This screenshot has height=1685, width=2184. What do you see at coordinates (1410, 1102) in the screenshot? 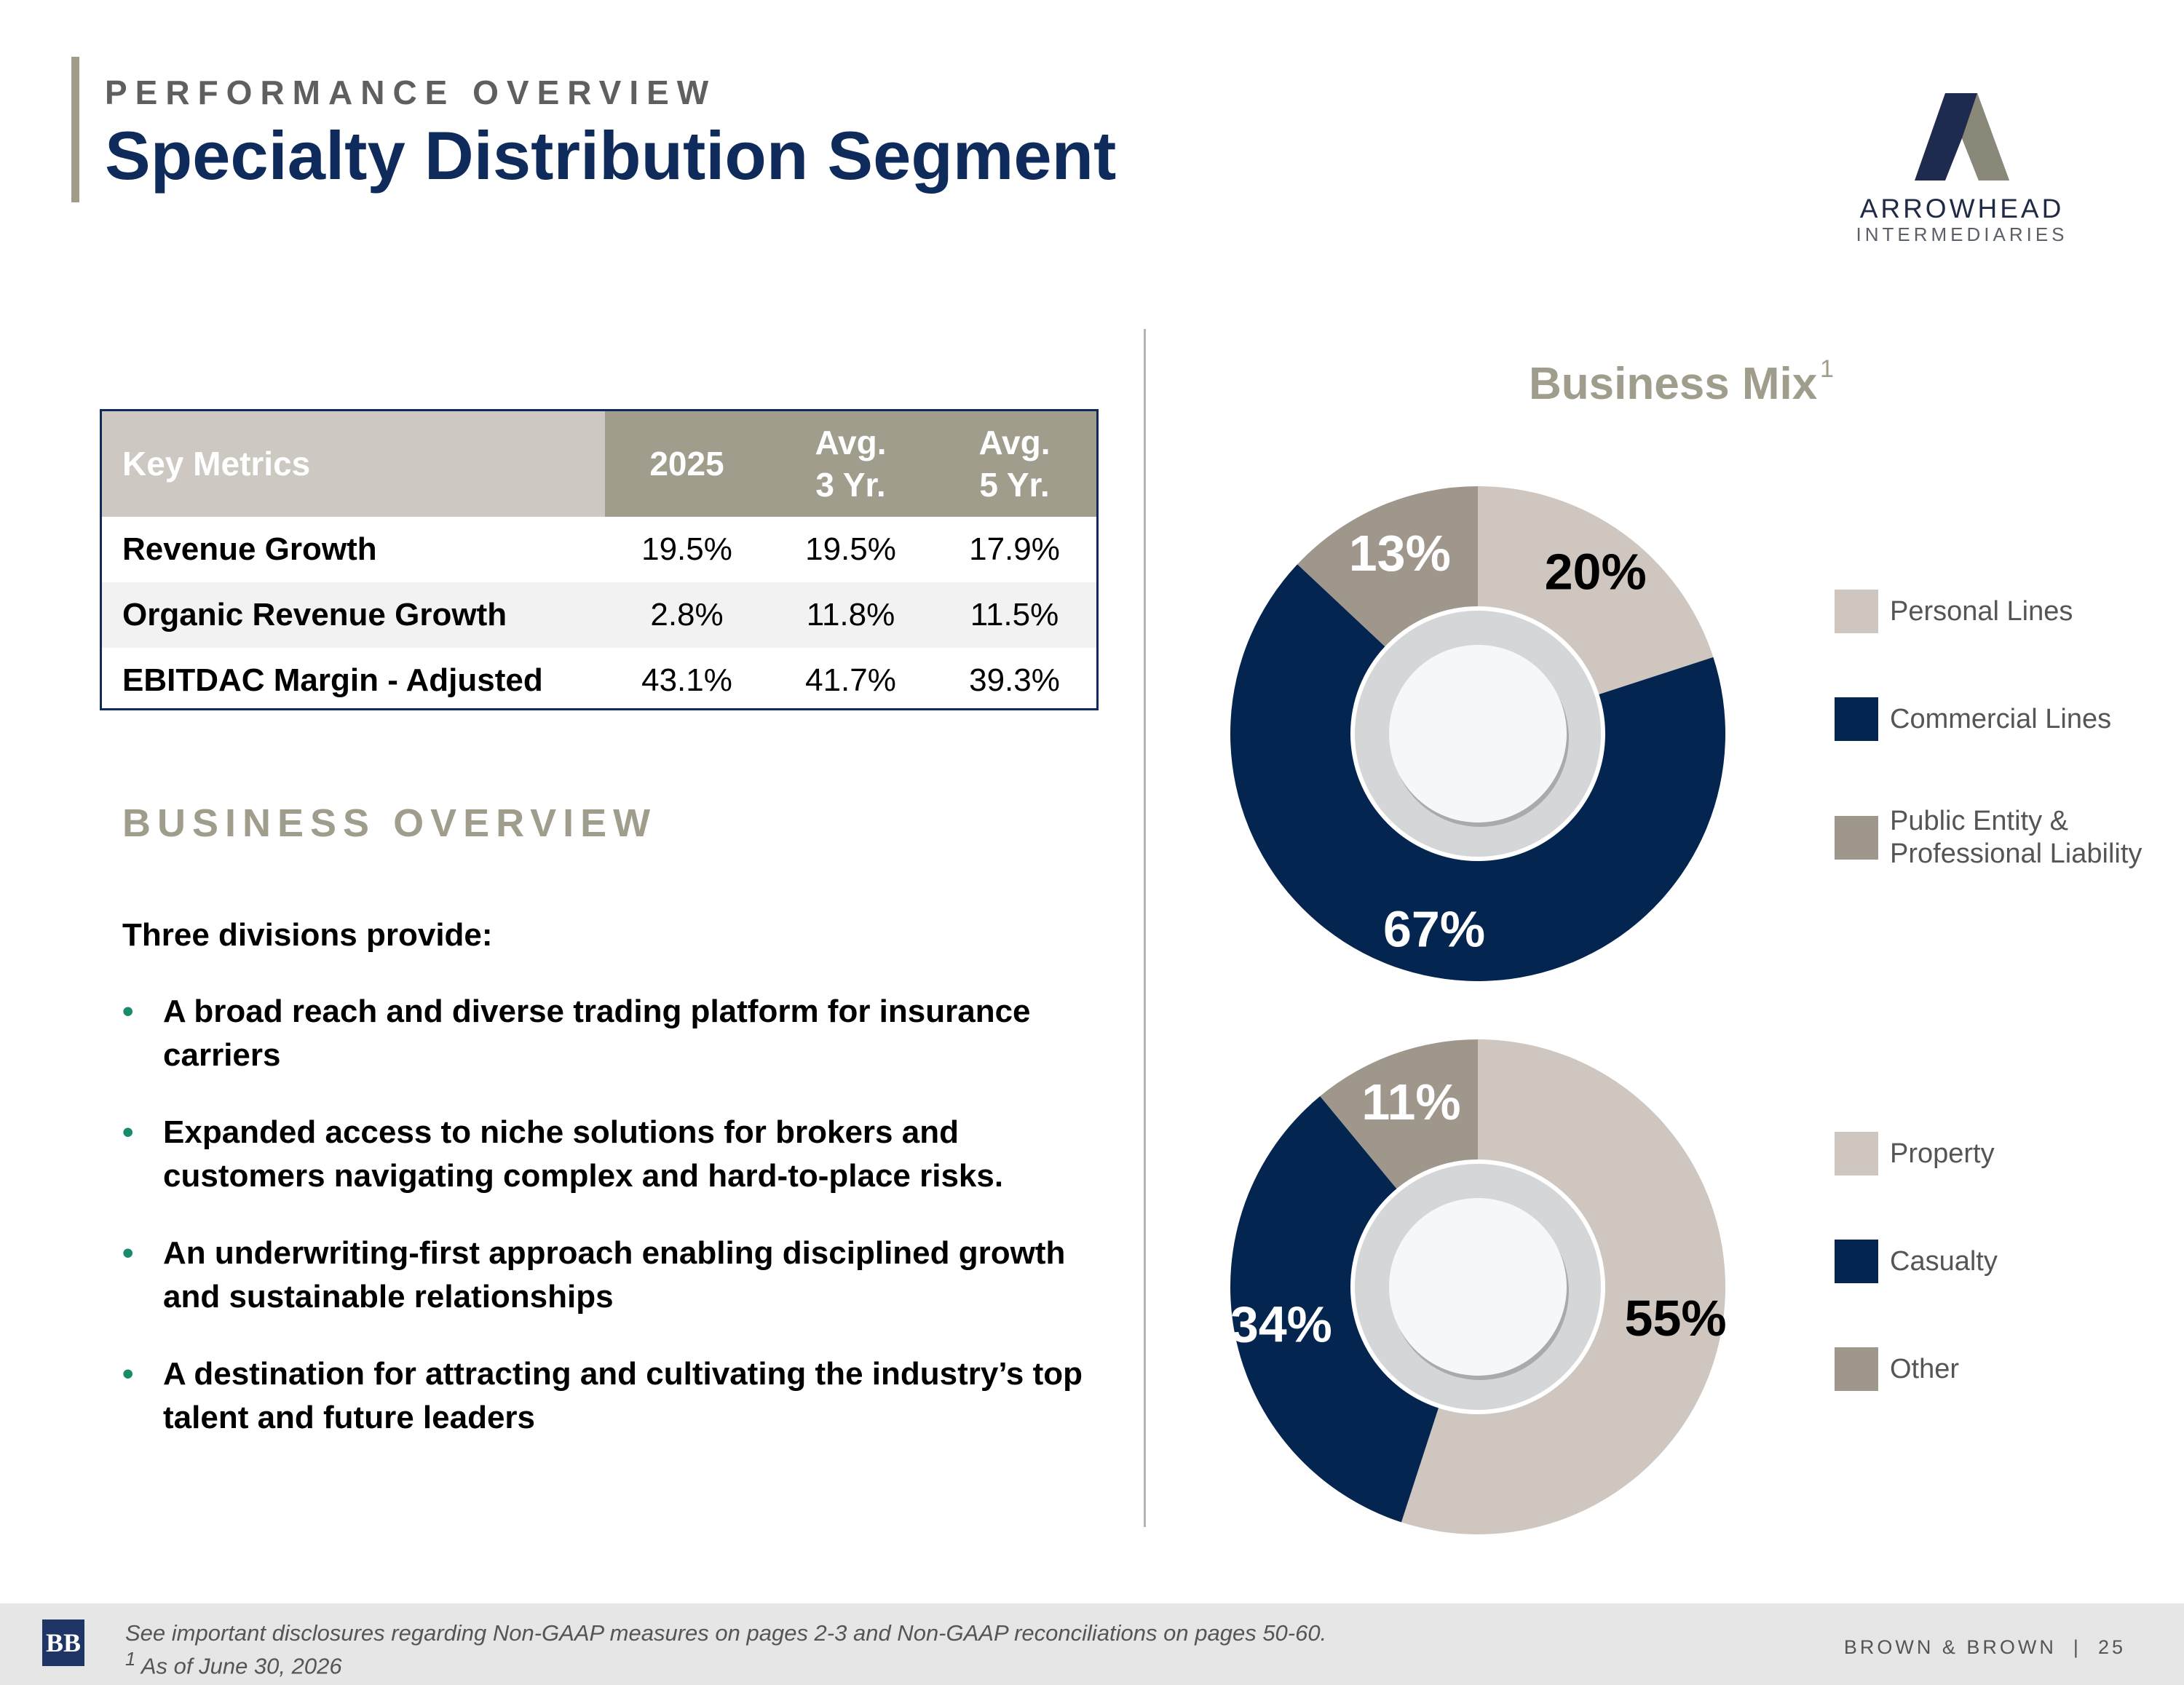
I see `donut-data-label: 11%` at bounding box center [1410, 1102].